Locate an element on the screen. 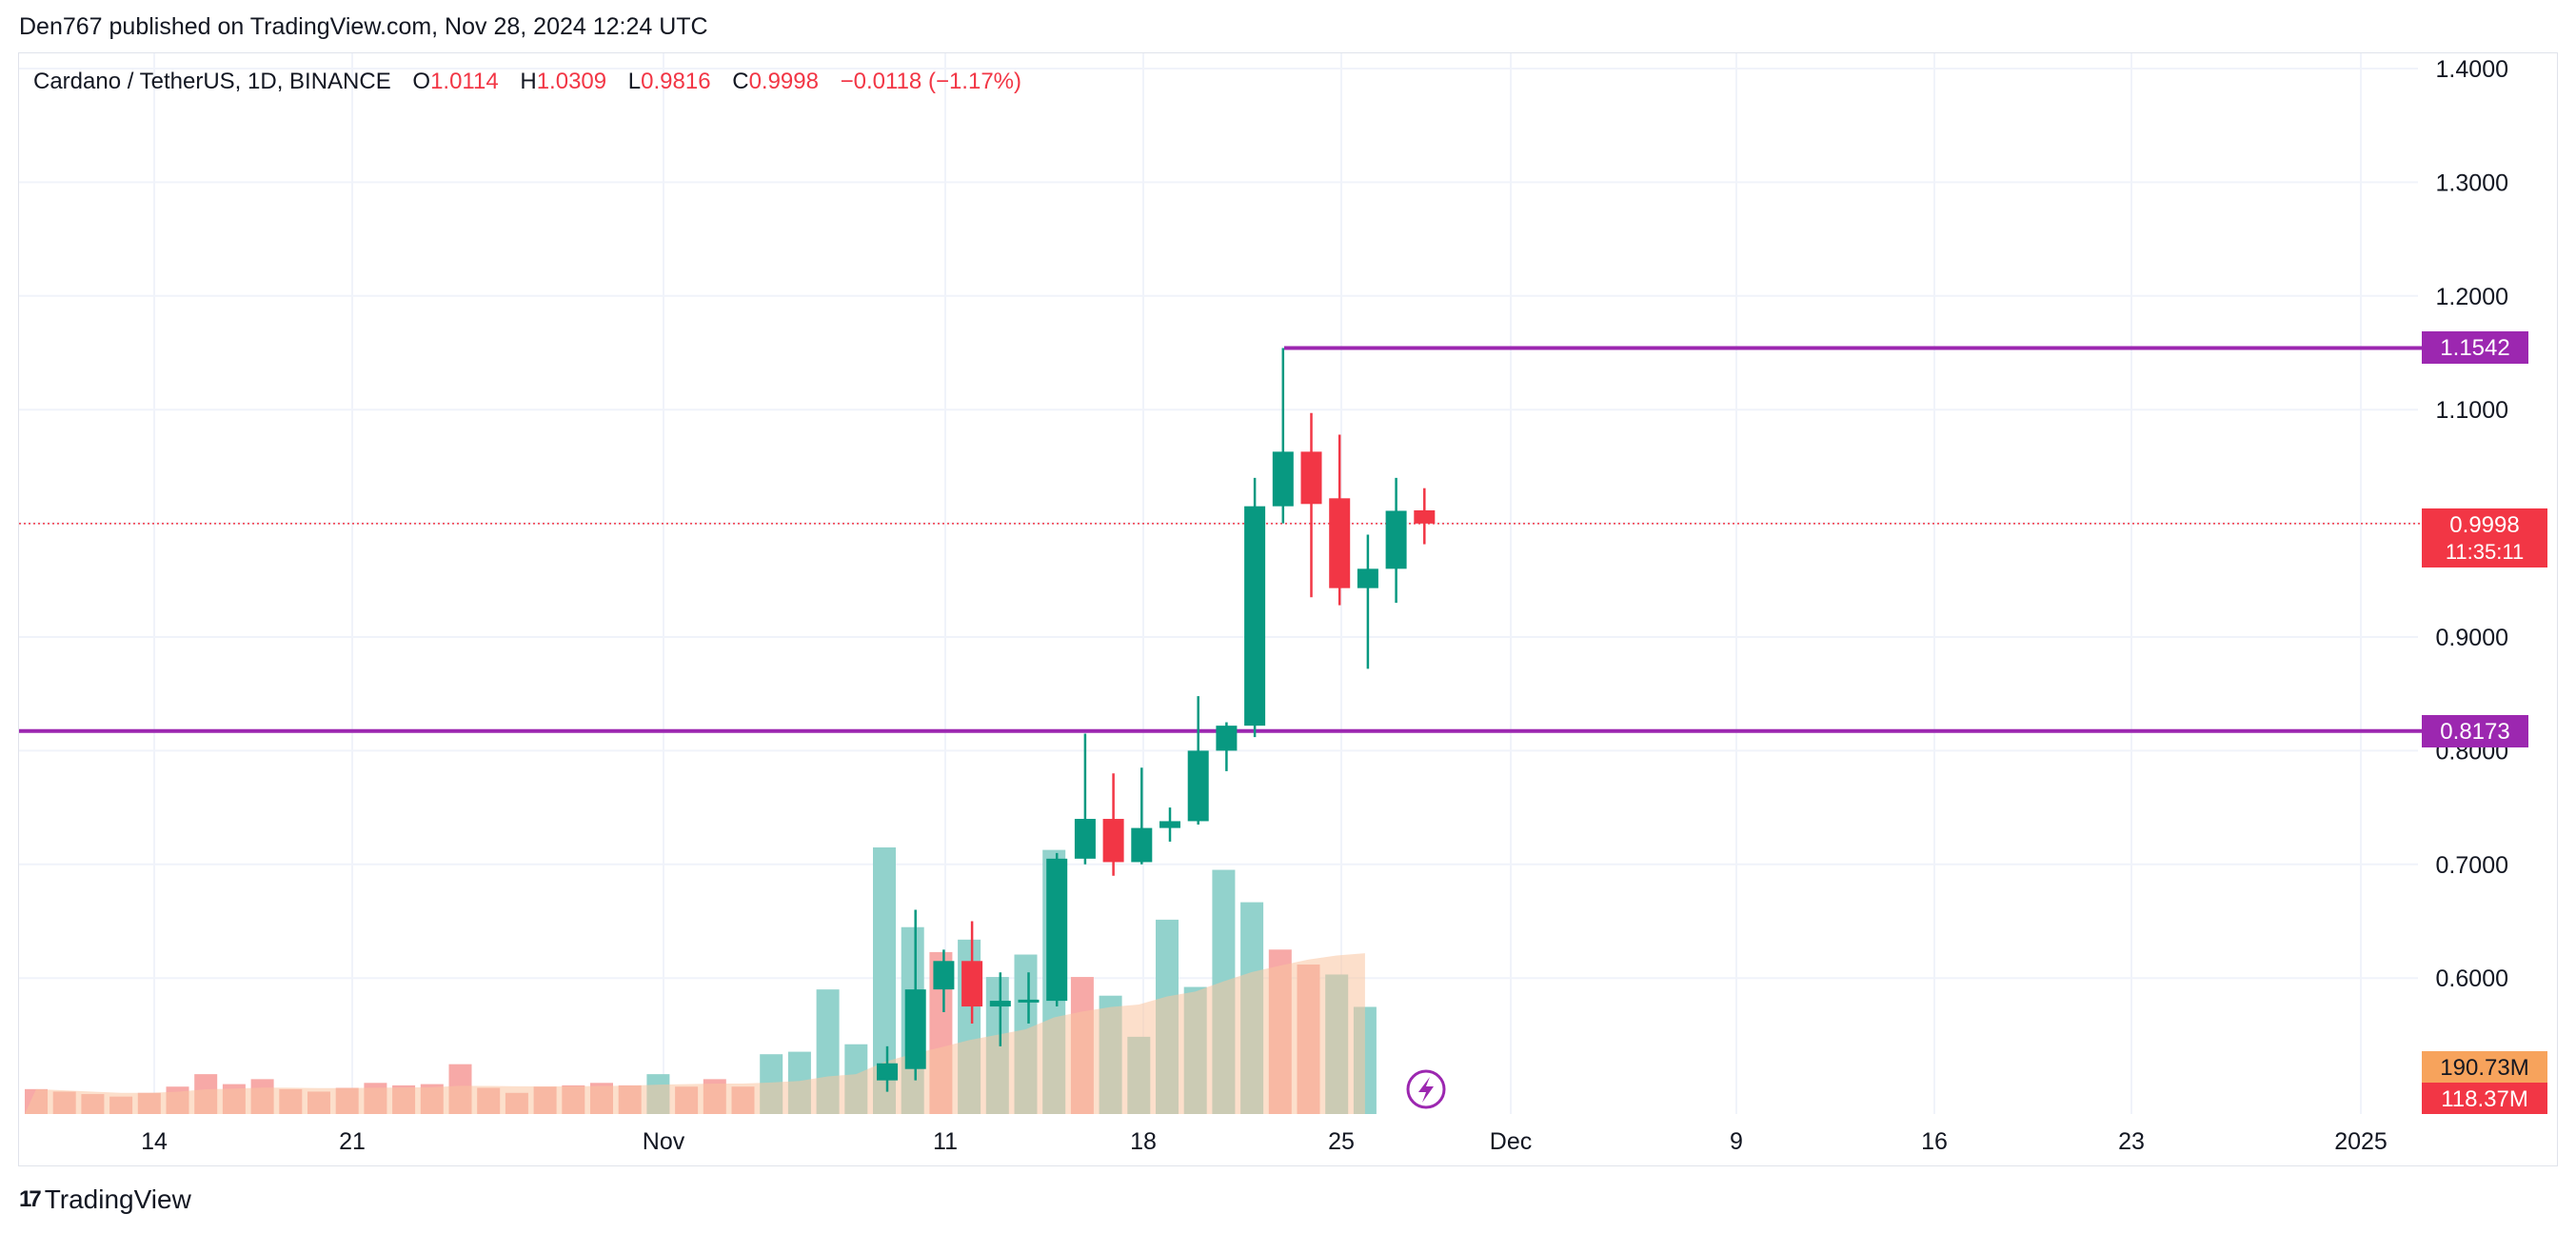 This screenshot has height=1234, width=2576. y-tick-label: 0.6000 is located at coordinates (2472, 978).